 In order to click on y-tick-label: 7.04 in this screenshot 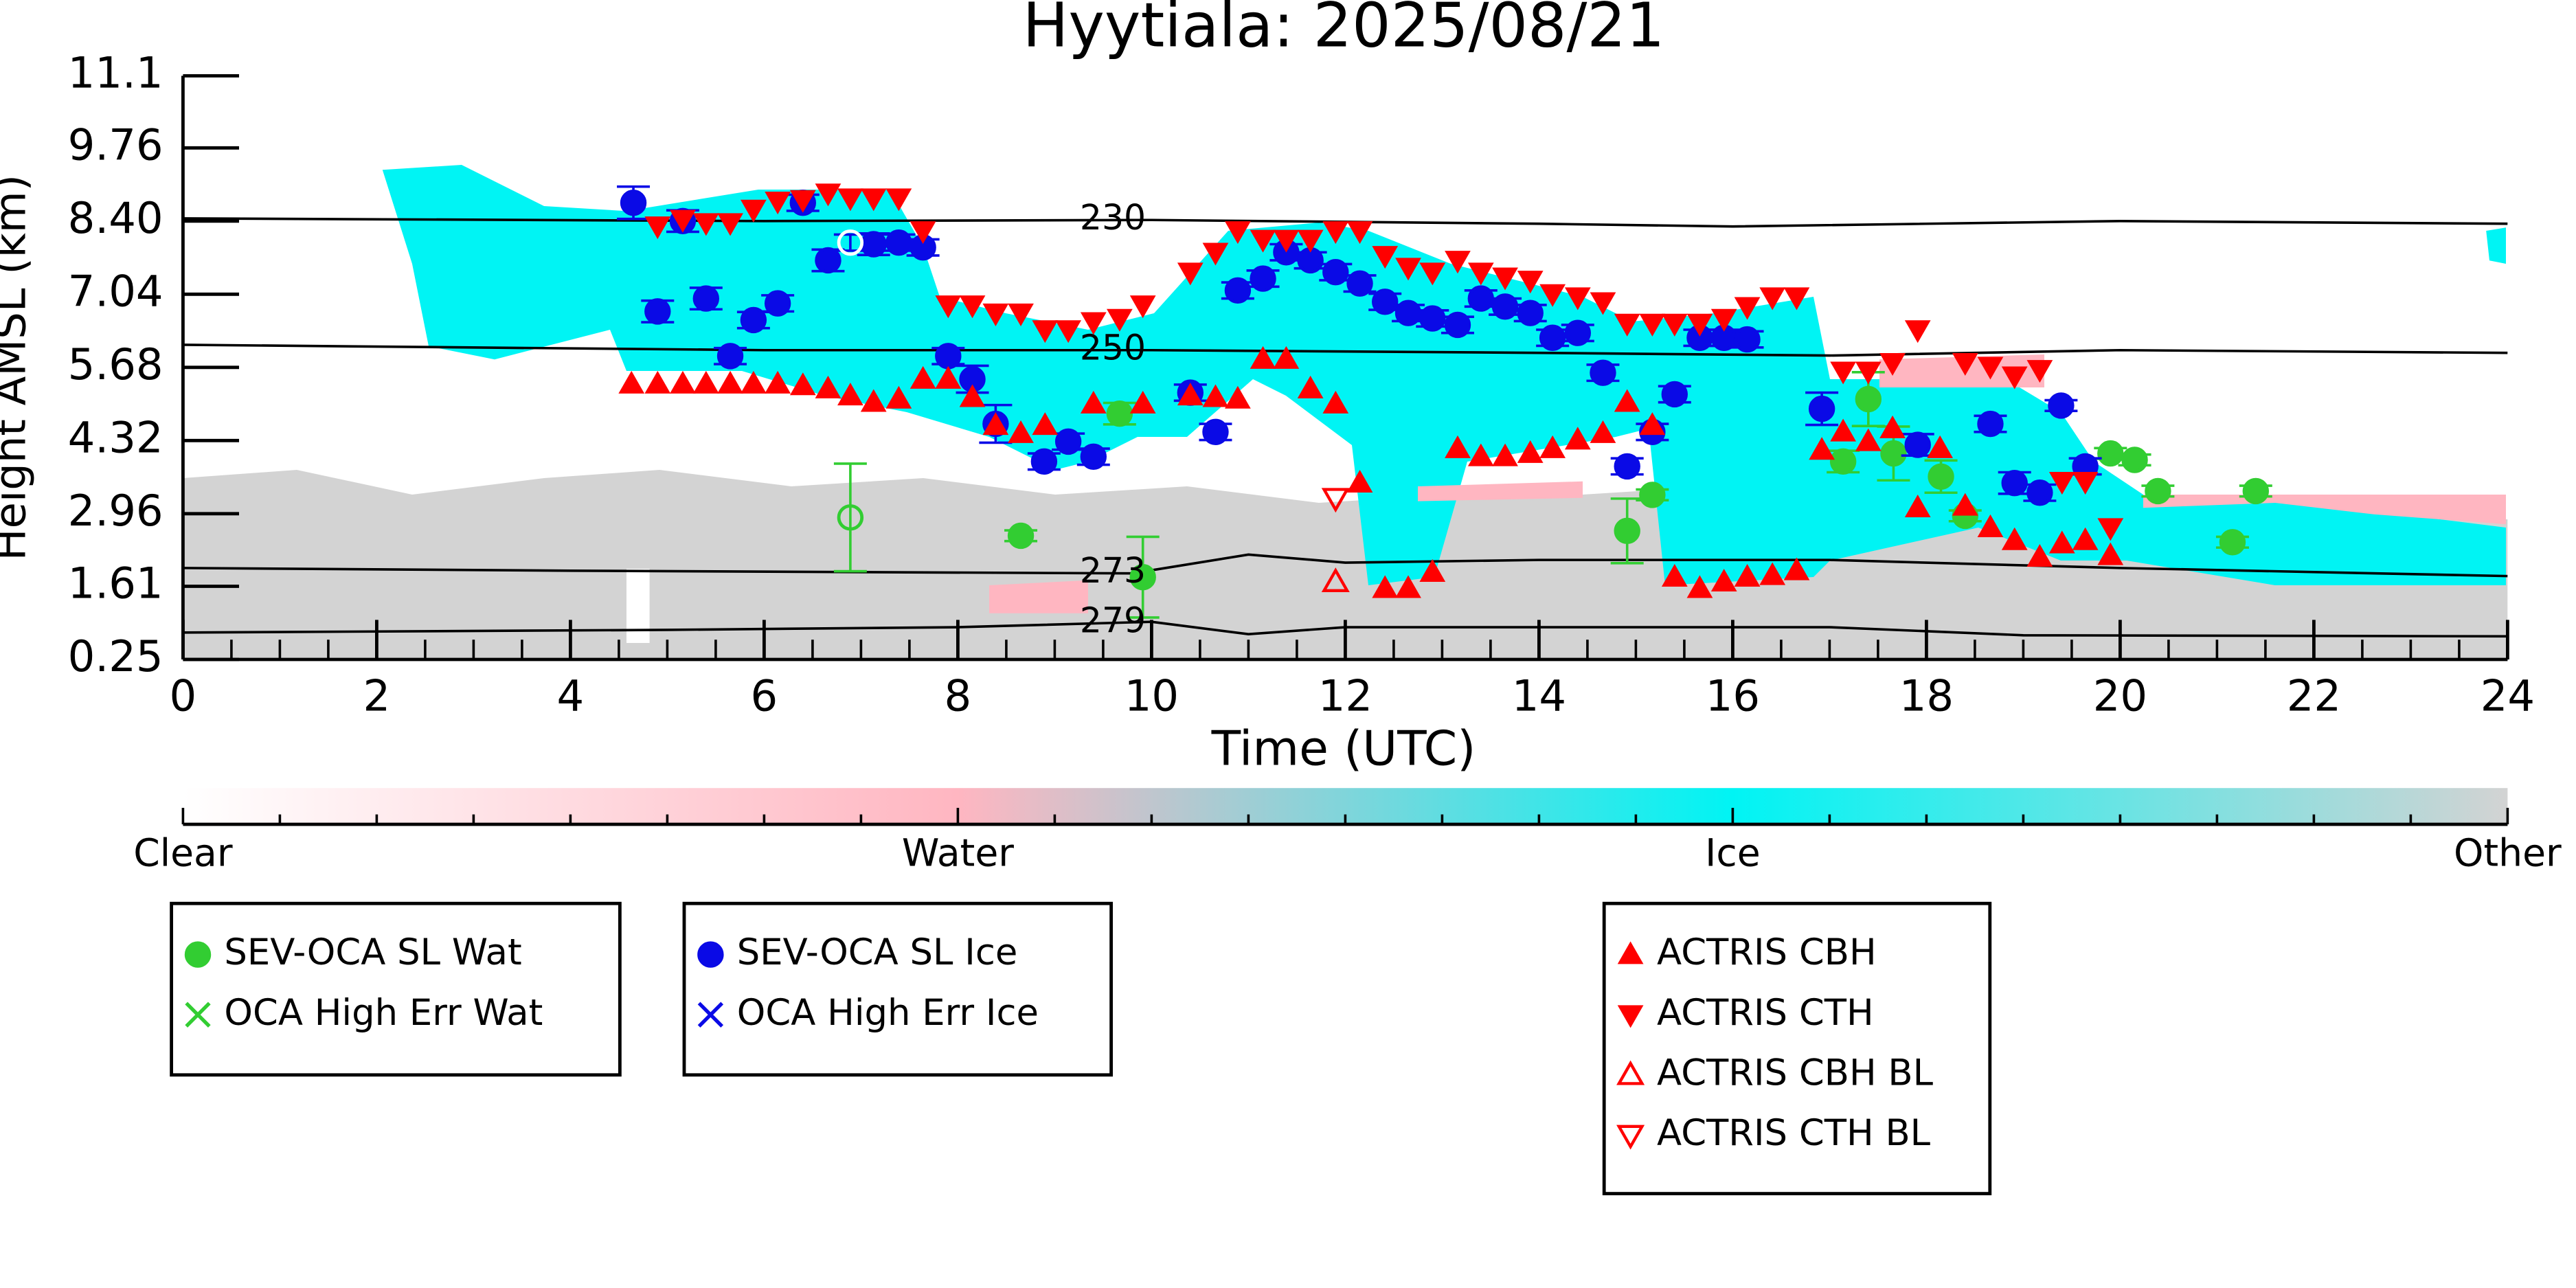, I will do `click(115, 291)`.